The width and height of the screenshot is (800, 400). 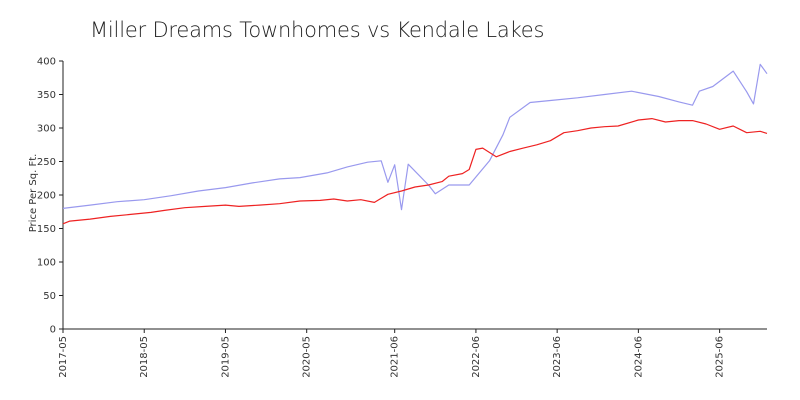 What do you see at coordinates (307, 357) in the screenshot?
I see `x-tick-label: 2020-05` at bounding box center [307, 357].